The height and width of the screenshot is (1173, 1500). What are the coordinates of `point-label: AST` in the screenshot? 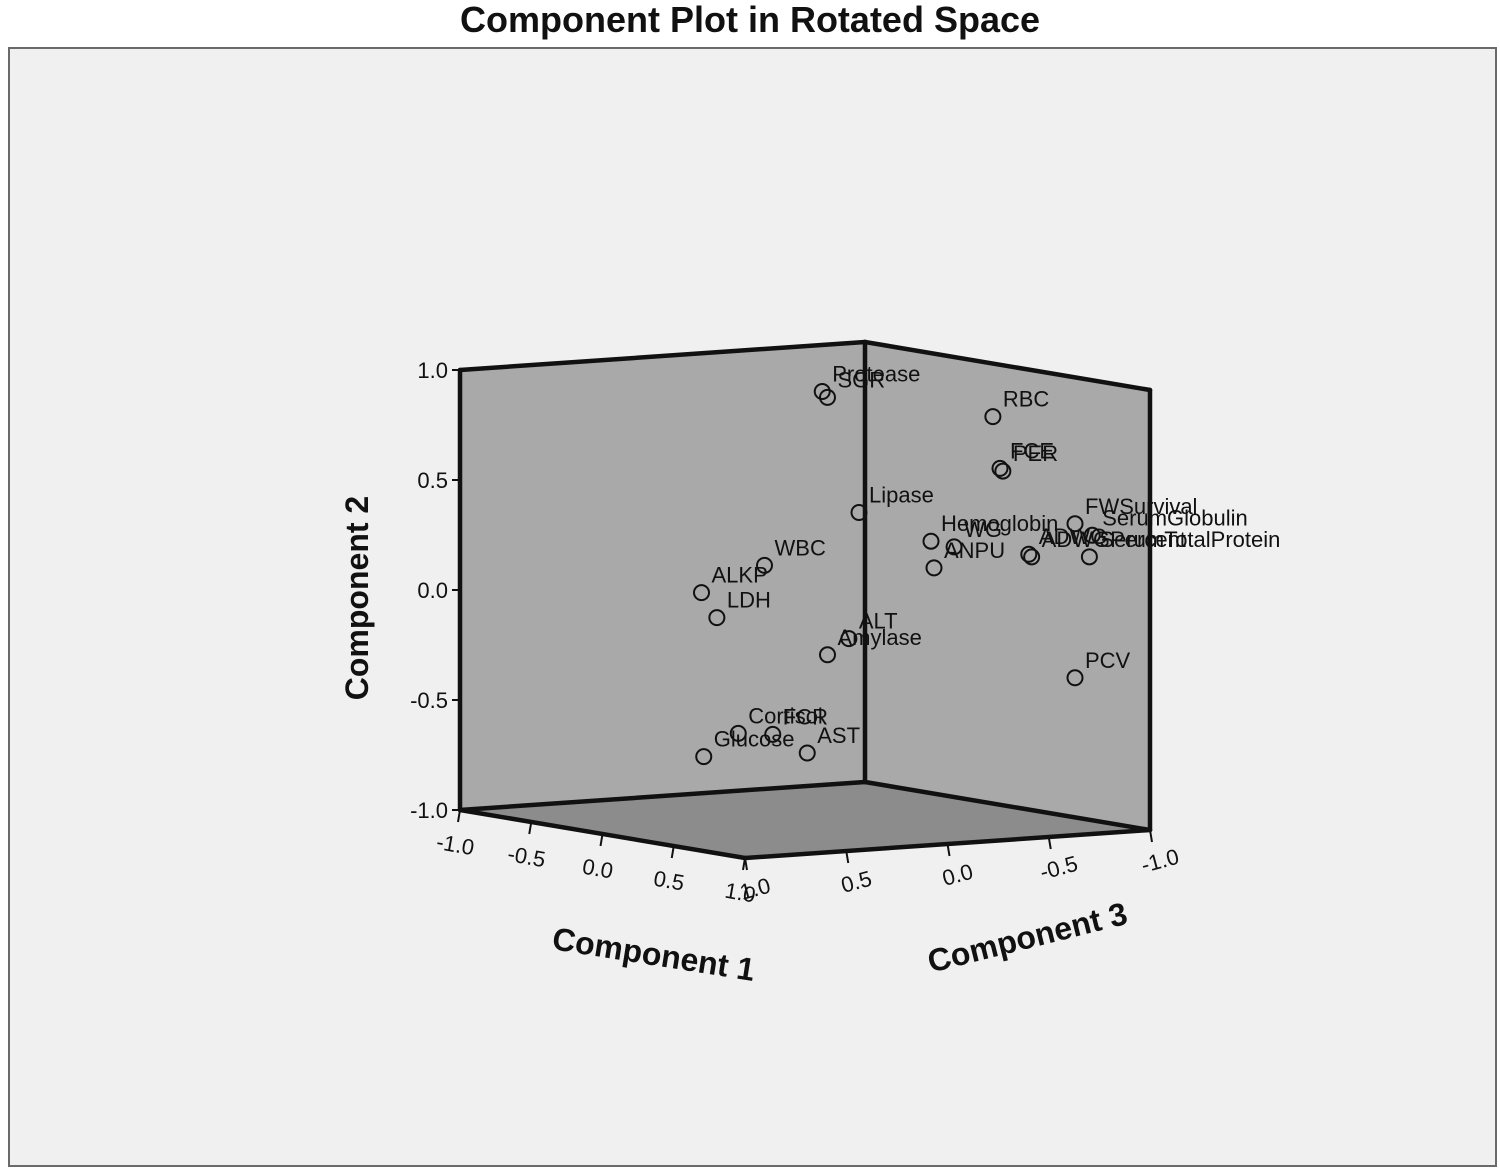 It's located at (838, 735).